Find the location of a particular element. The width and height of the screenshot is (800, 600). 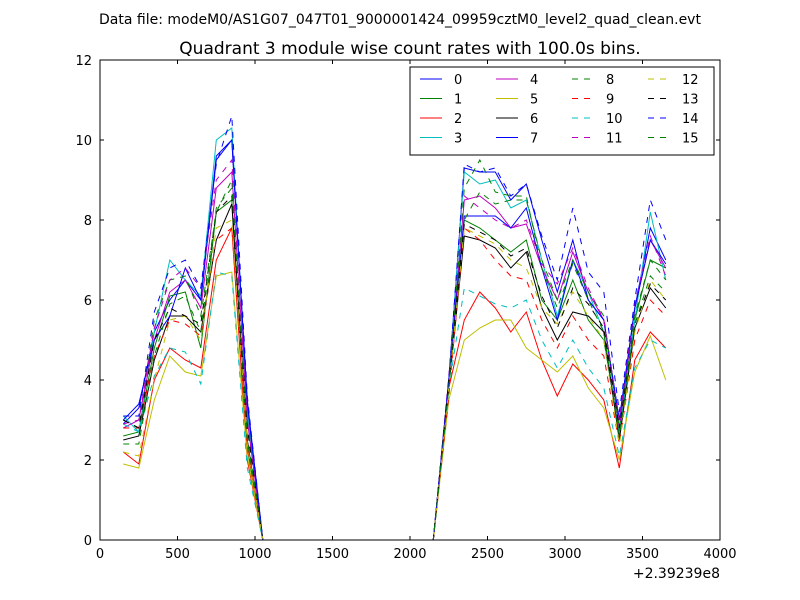

y-tick-label: 8 is located at coordinates (88, 221).